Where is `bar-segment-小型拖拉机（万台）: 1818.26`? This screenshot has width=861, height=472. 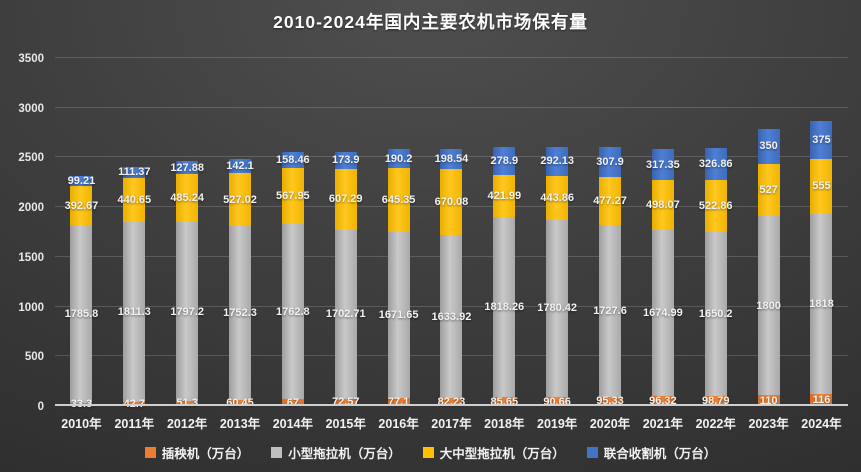
bar-segment-小型拖拉机（万台）: 1818.26 is located at coordinates (504, 307).